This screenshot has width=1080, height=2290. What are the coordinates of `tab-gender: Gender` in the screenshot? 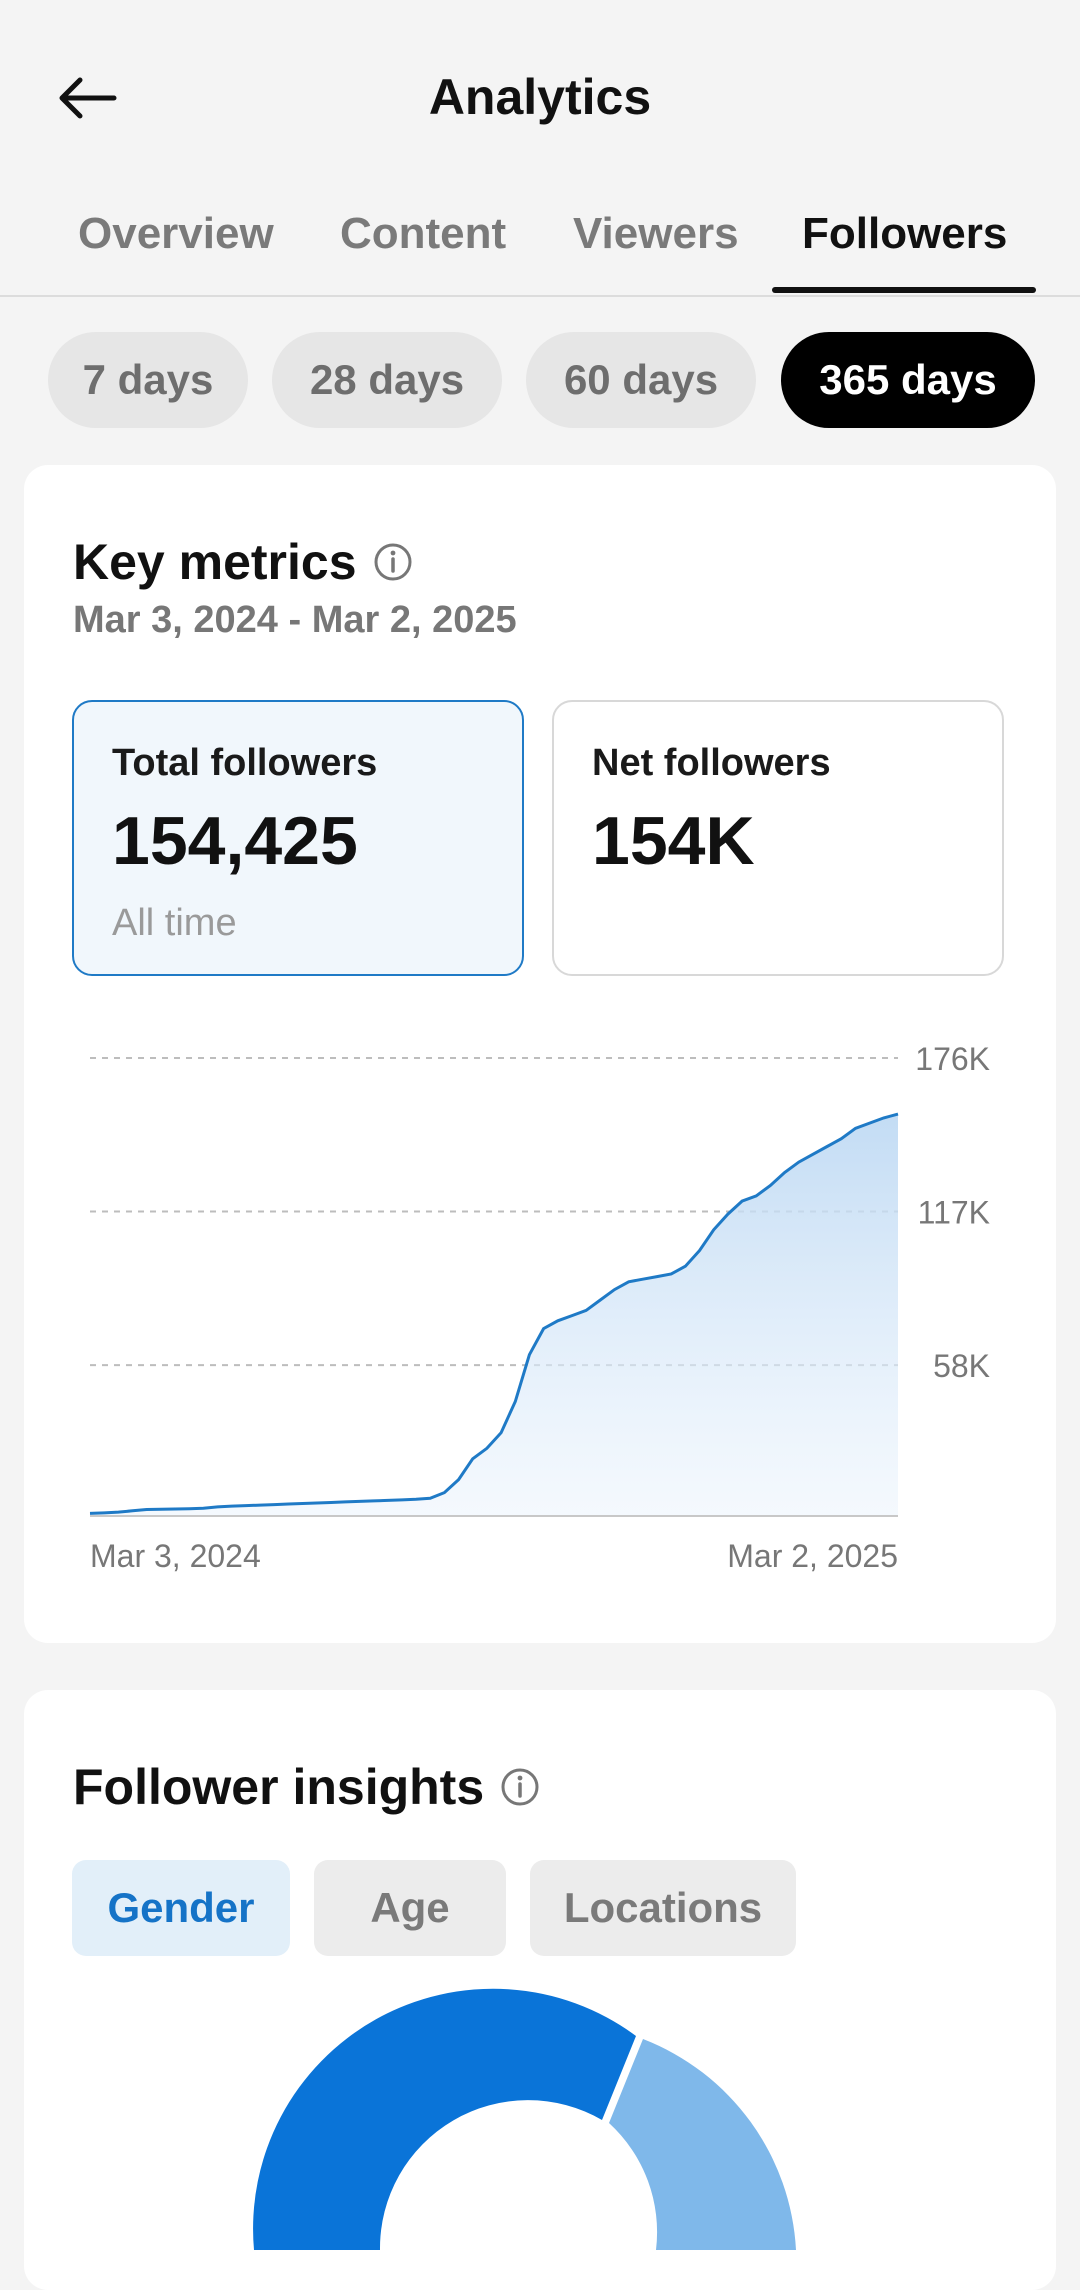 It's located at (181, 1908).